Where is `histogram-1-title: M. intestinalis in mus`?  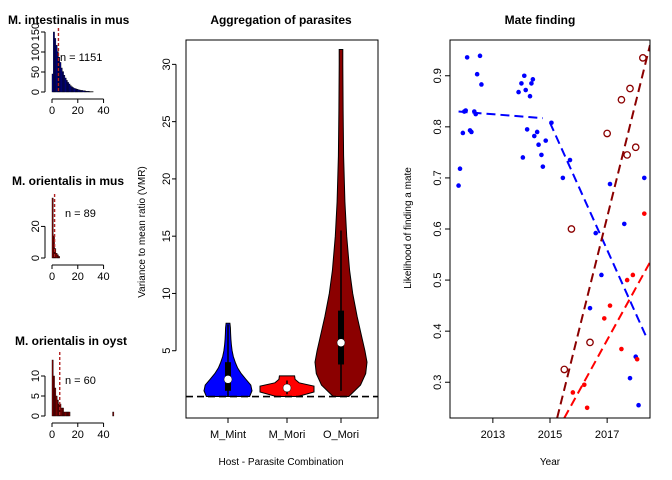 histogram-1-title: M. intestinalis in mus is located at coordinates (69, 20).